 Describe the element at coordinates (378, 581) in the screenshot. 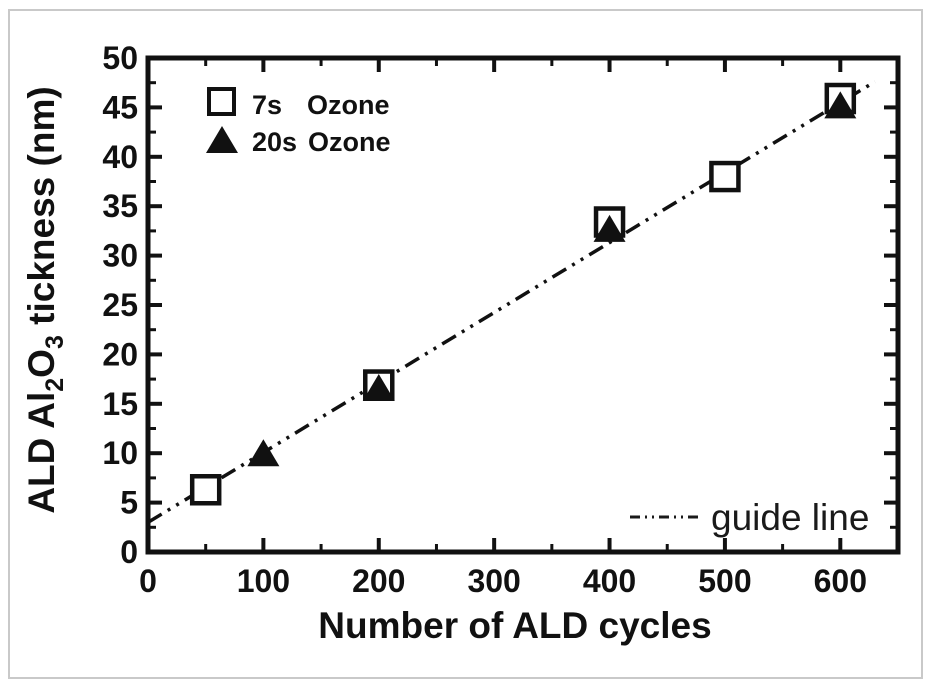

I see `x-tick-label: 200` at that location.